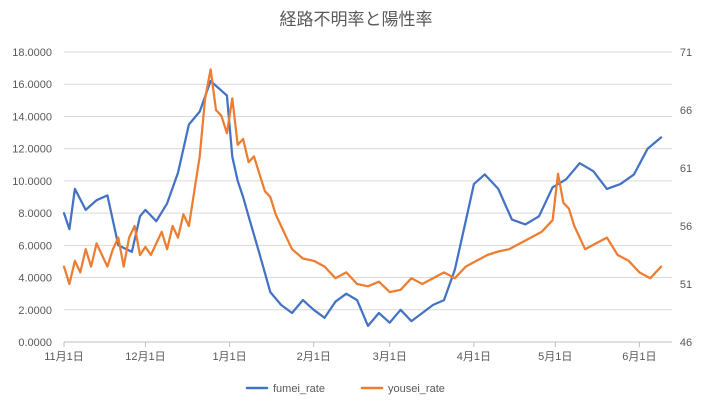 This screenshot has height=410, width=713. Describe the element at coordinates (356, 20) in the screenshot. I see `chart-title: 経路不明率と陽性率` at that location.